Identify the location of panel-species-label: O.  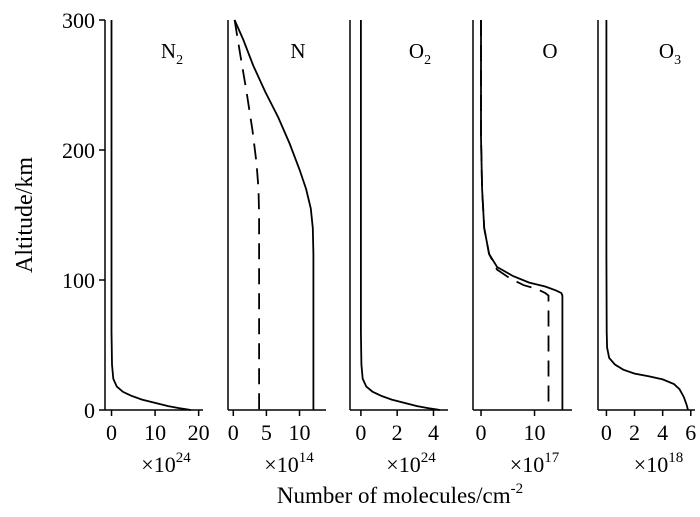
(549, 51).